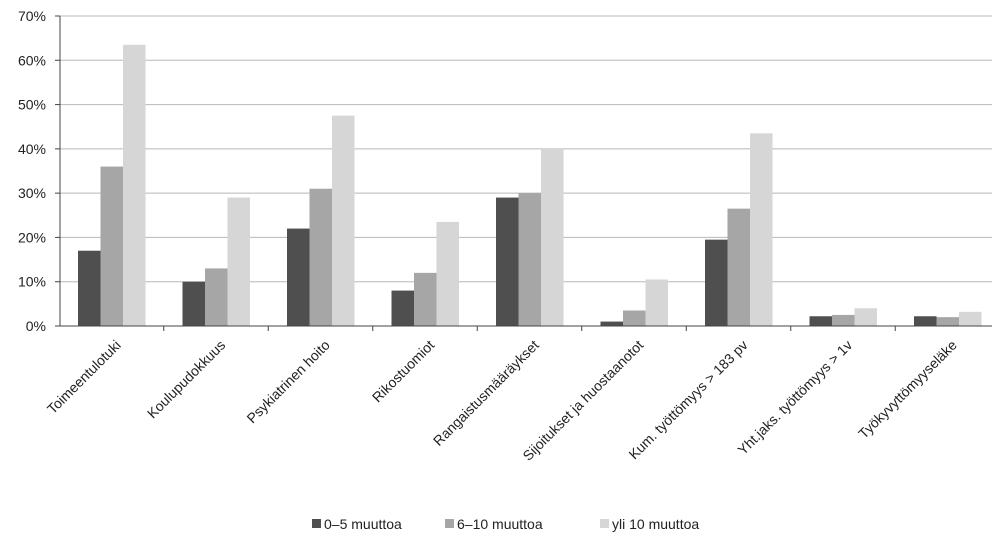  What do you see at coordinates (84, 377) in the screenshot?
I see `x-category-label: Toimeentulotuki` at bounding box center [84, 377].